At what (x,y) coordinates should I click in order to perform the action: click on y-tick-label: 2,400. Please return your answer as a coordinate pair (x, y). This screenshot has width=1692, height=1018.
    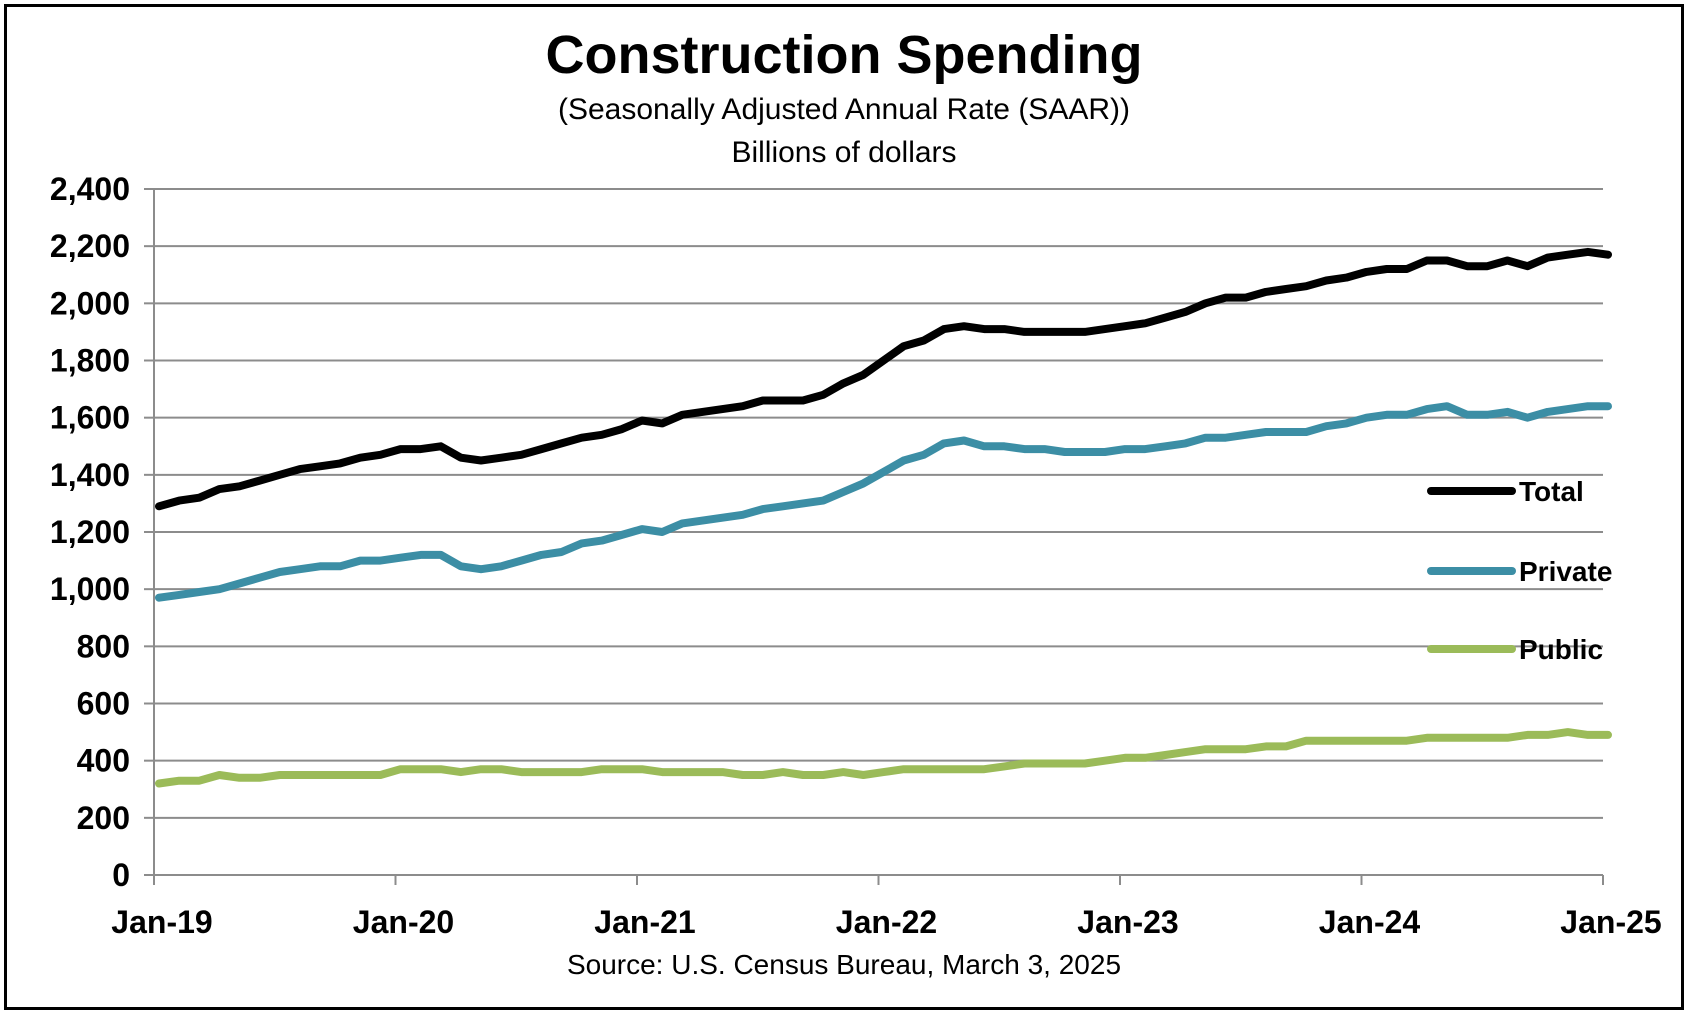
    Looking at the image, I should click on (90, 189).